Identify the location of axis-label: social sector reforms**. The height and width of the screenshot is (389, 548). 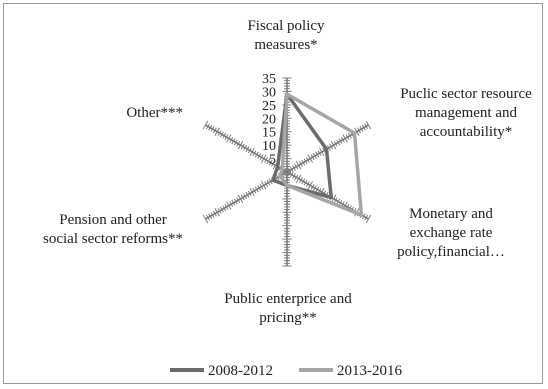
(113, 239).